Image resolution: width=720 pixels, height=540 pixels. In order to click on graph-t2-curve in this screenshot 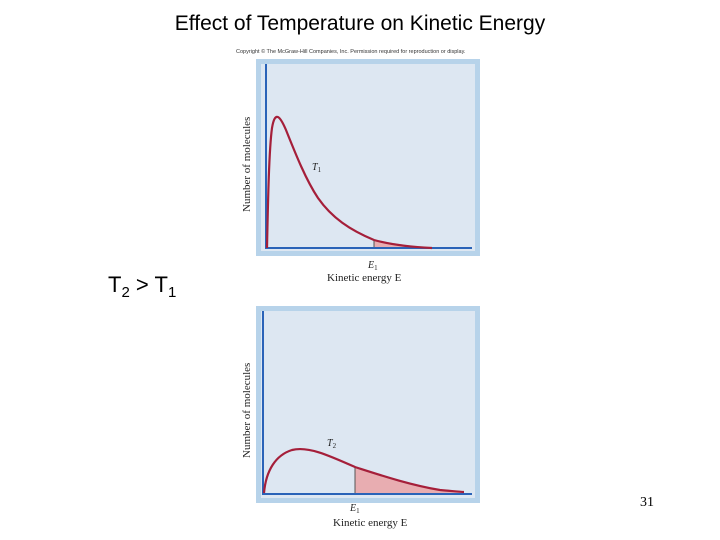, I will do `click(363, 471)`.